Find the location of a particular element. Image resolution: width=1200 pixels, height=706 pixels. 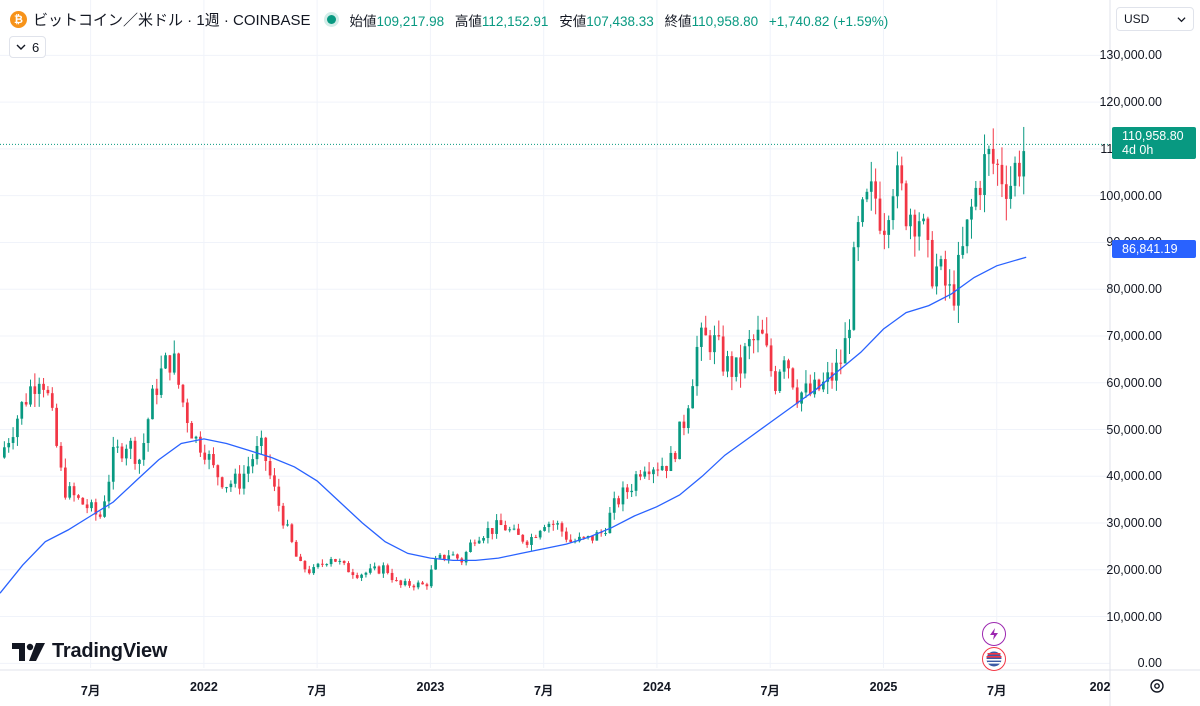

low-value: 107,438.33 is located at coordinates (620, 21).